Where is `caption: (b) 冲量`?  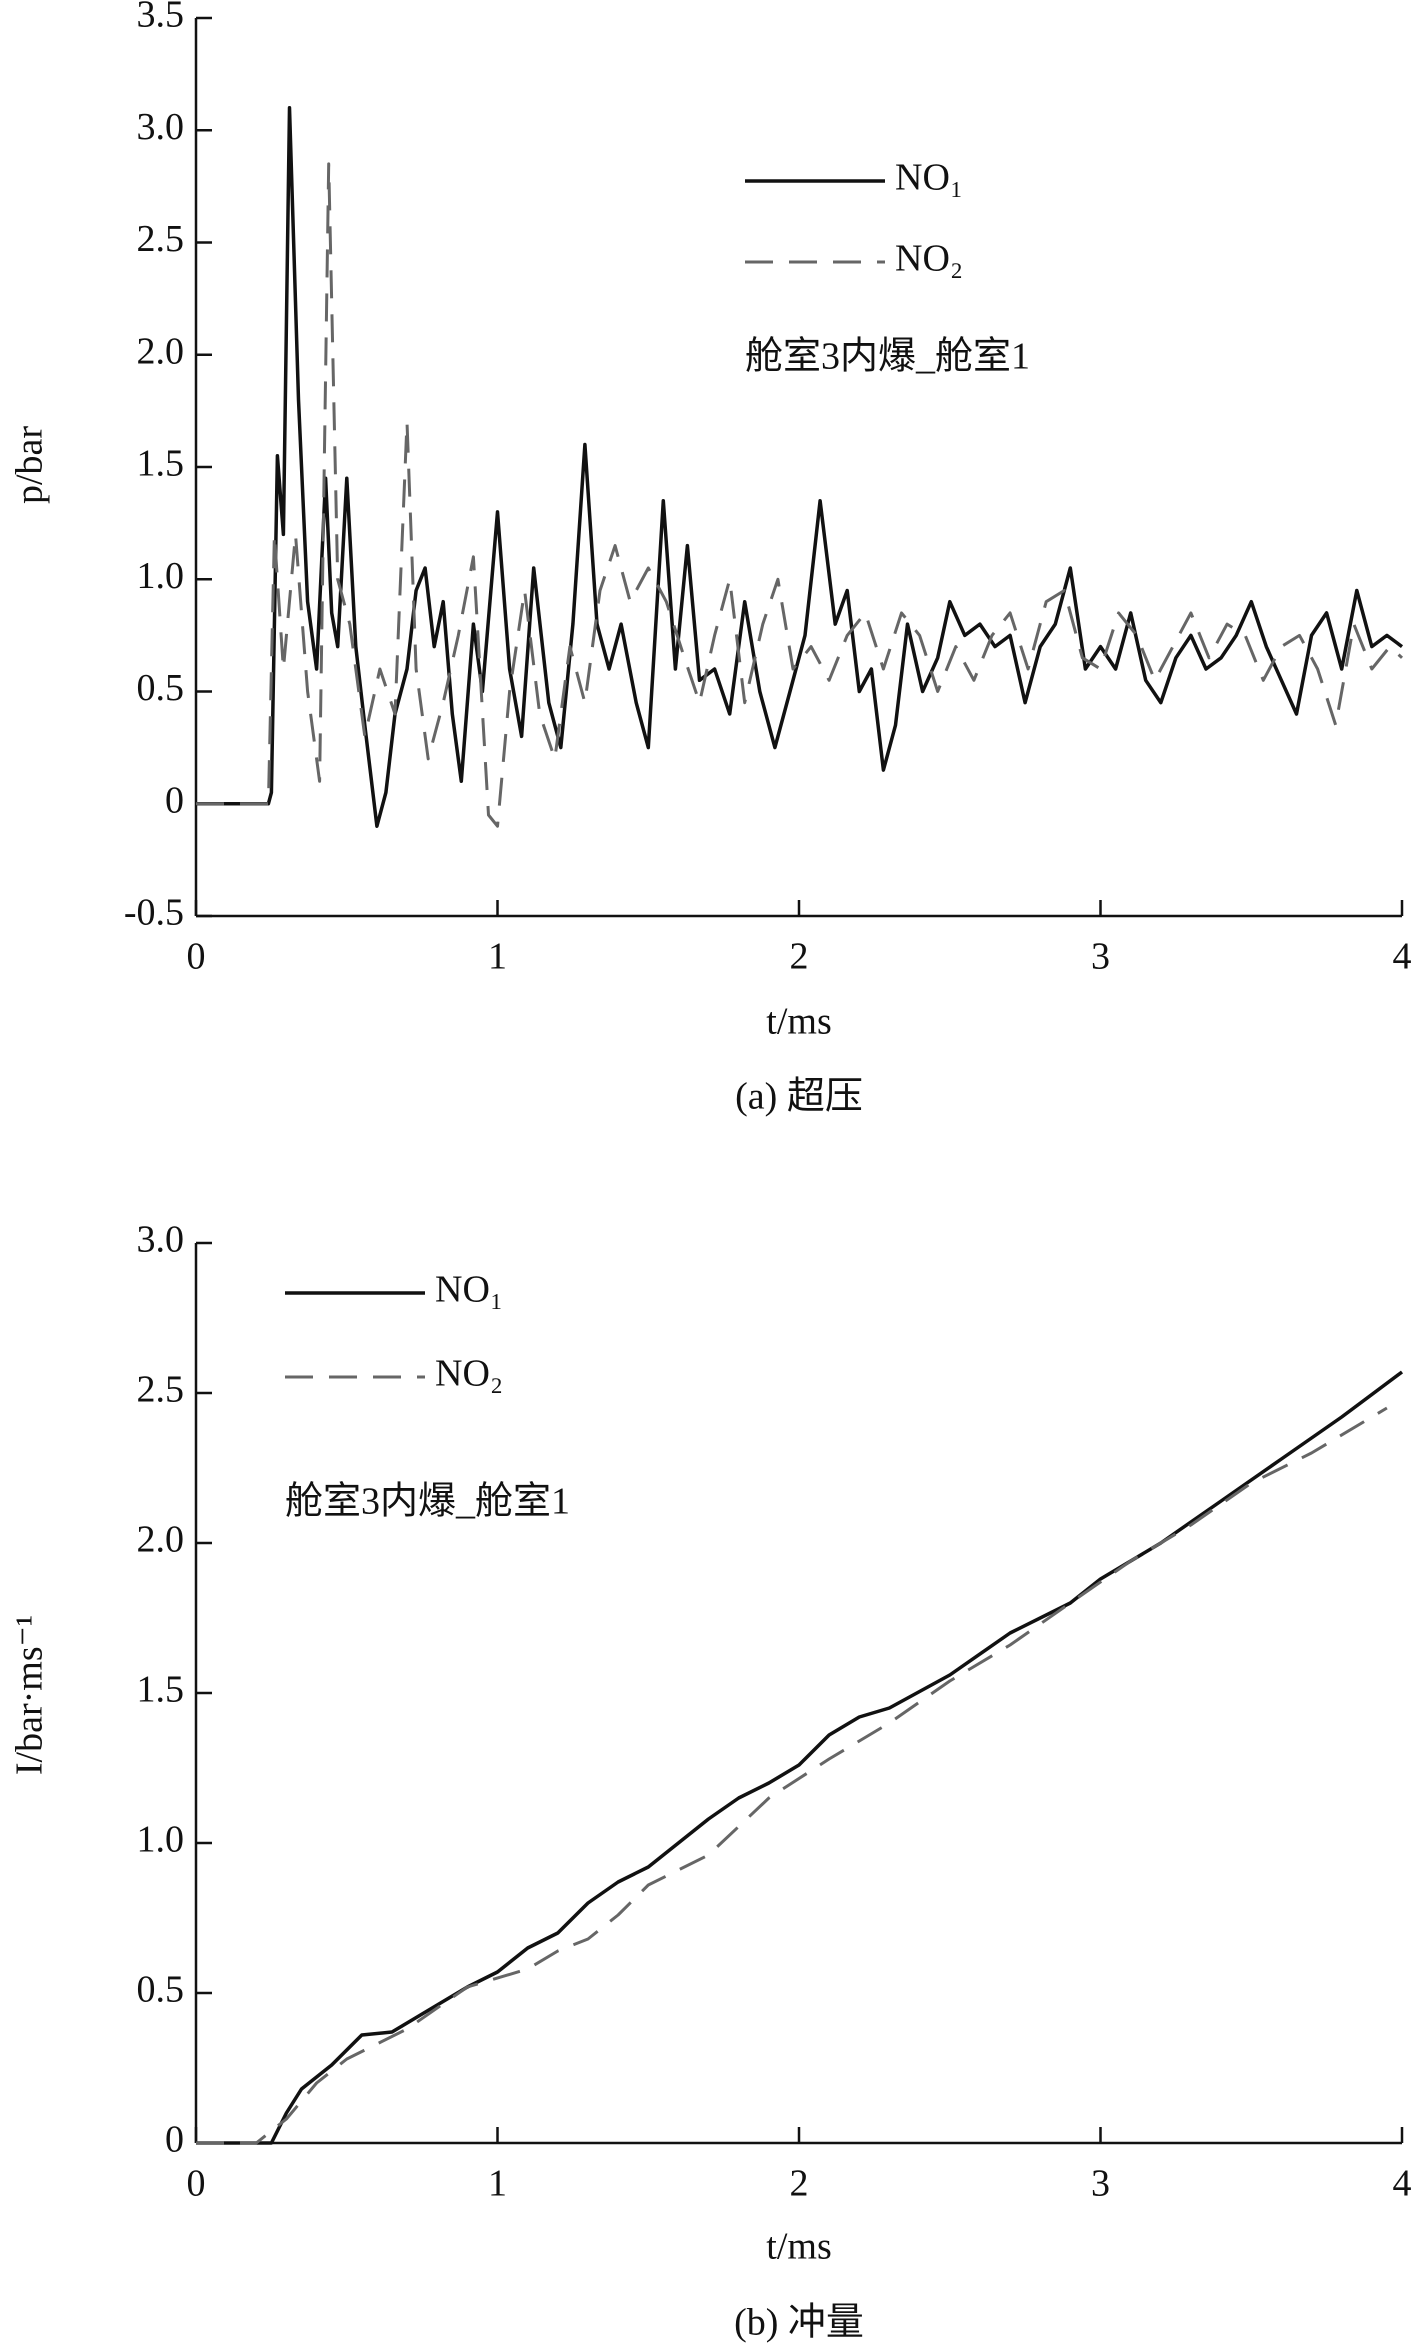 caption: (b) 冲量 is located at coordinates (799, 2323).